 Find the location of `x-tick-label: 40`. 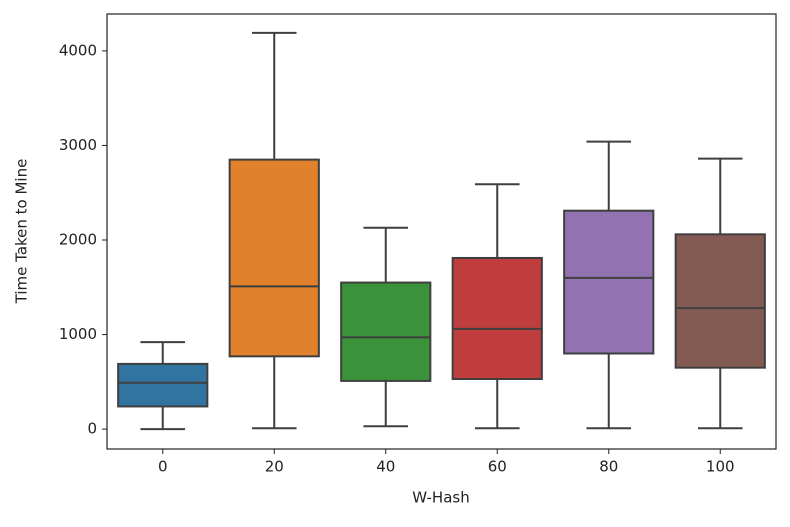

x-tick-label: 40 is located at coordinates (385, 467).